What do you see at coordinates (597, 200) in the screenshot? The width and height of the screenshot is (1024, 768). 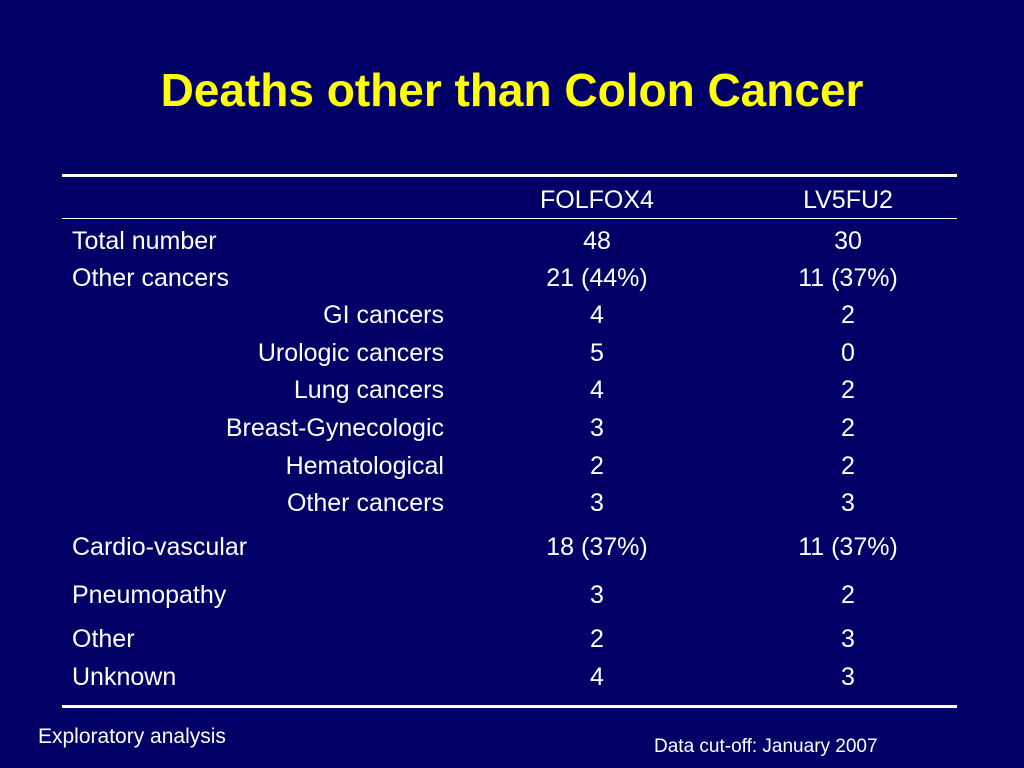 I see `header-folfox4: FOLFOX4` at bounding box center [597, 200].